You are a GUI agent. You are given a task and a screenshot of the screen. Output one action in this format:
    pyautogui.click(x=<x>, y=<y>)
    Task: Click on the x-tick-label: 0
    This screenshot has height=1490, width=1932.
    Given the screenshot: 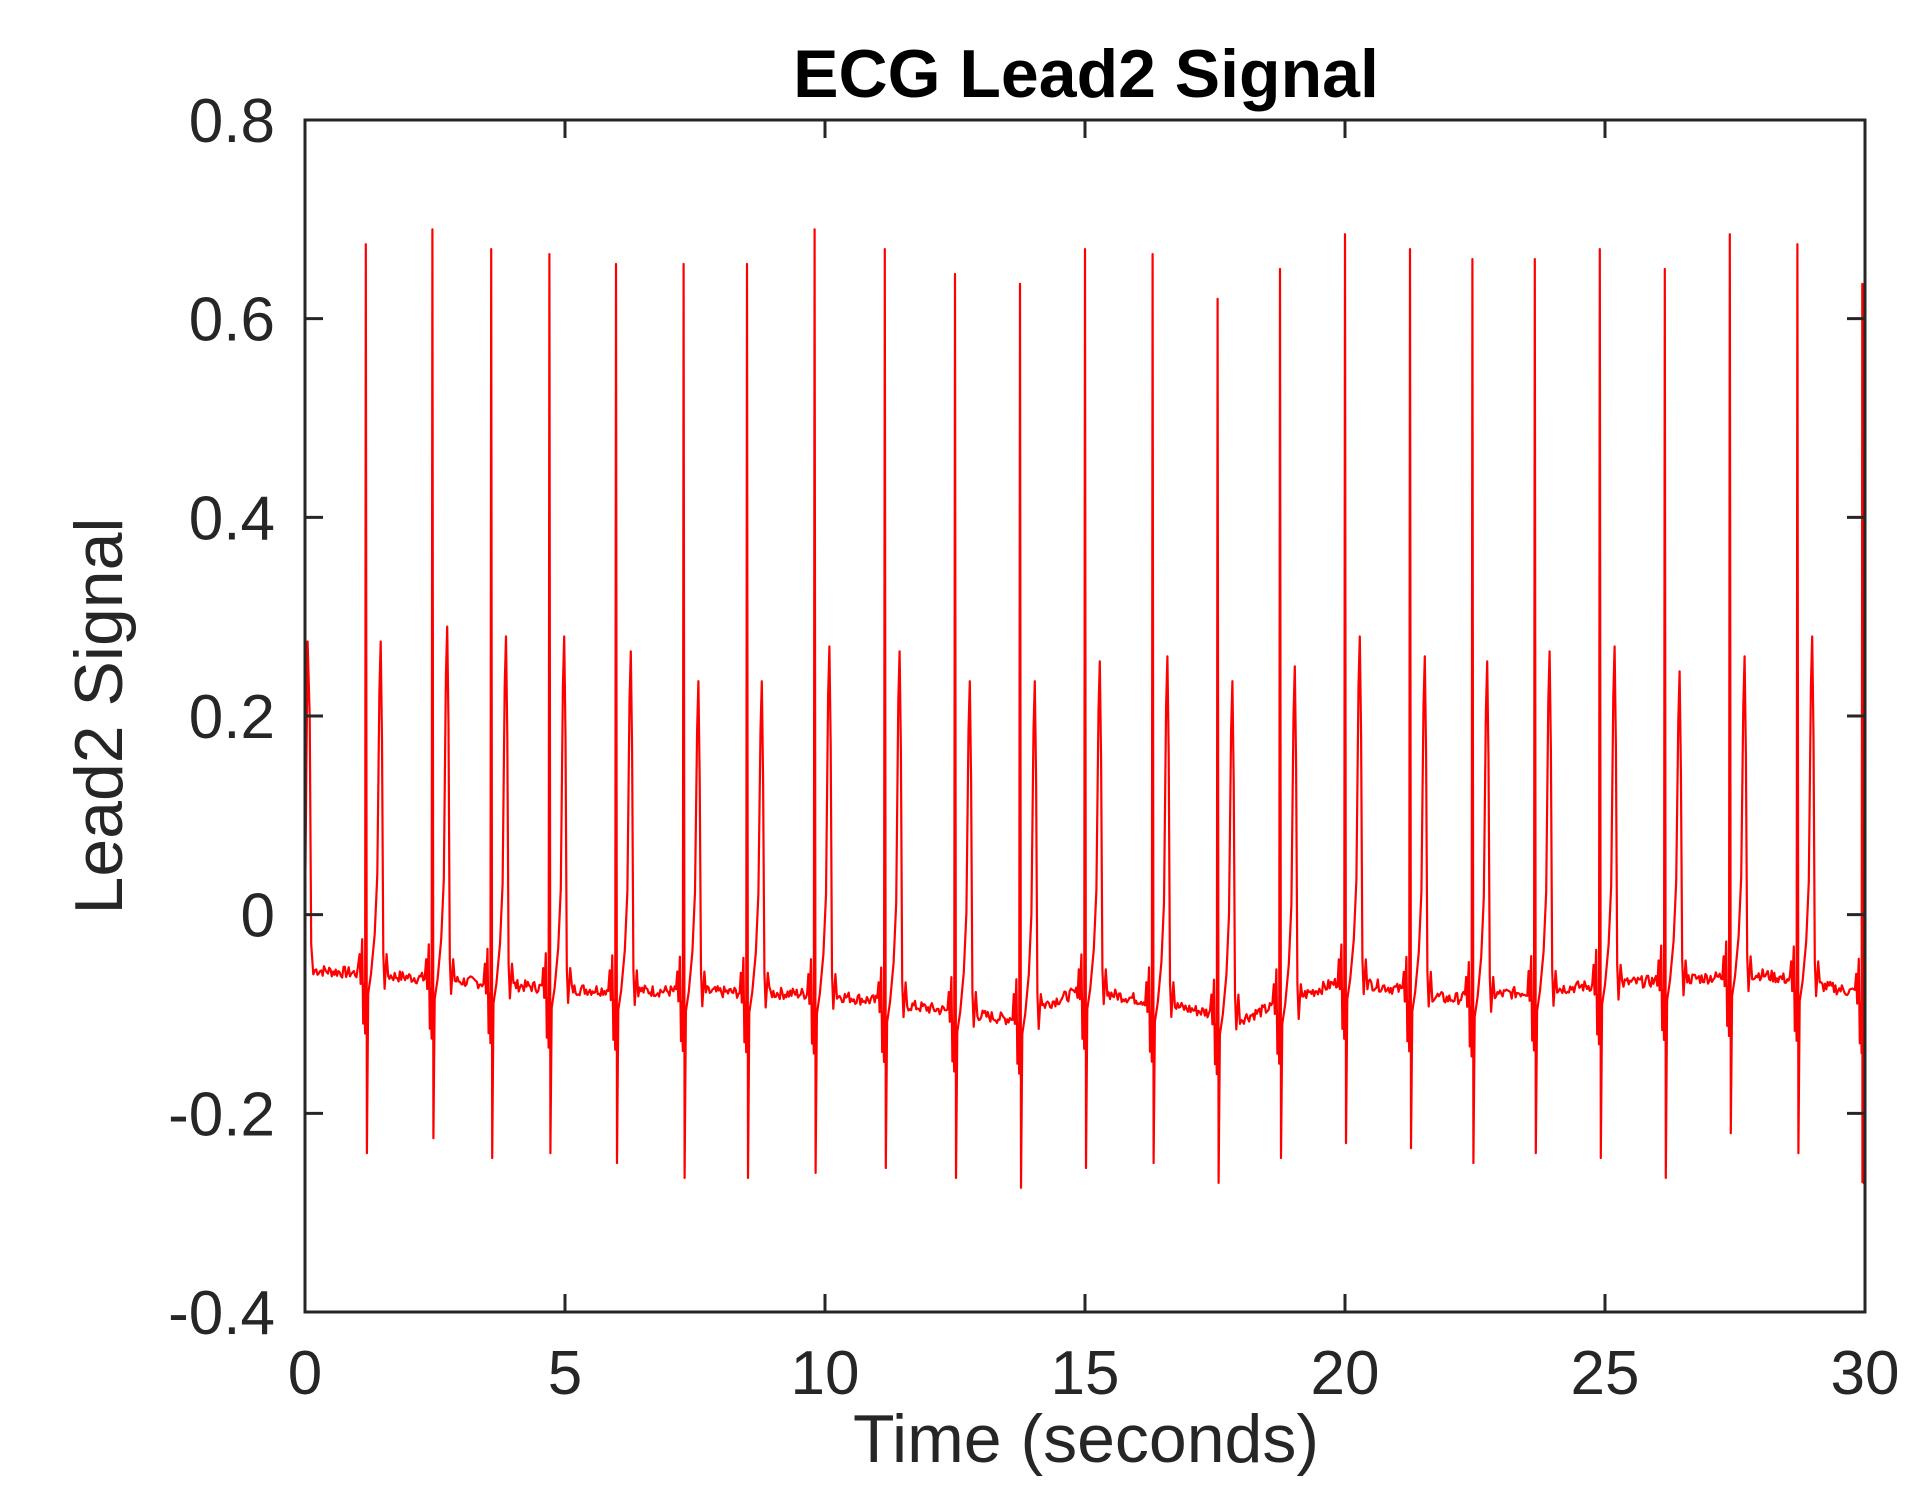 What is the action you would take?
    pyautogui.click(x=305, y=1373)
    